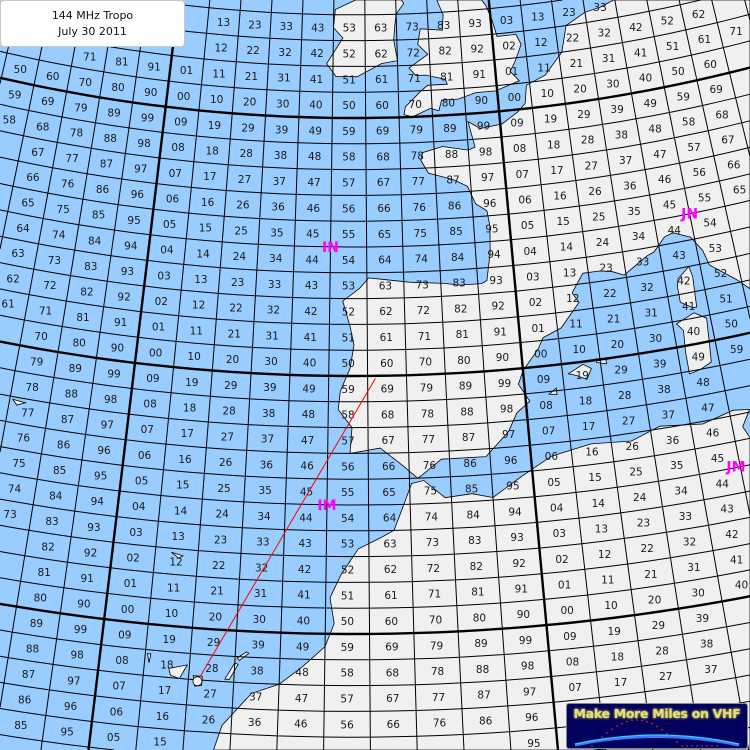  Describe the element at coordinates (215, 618) in the screenshot. I see `grid-square-label: 20` at that location.